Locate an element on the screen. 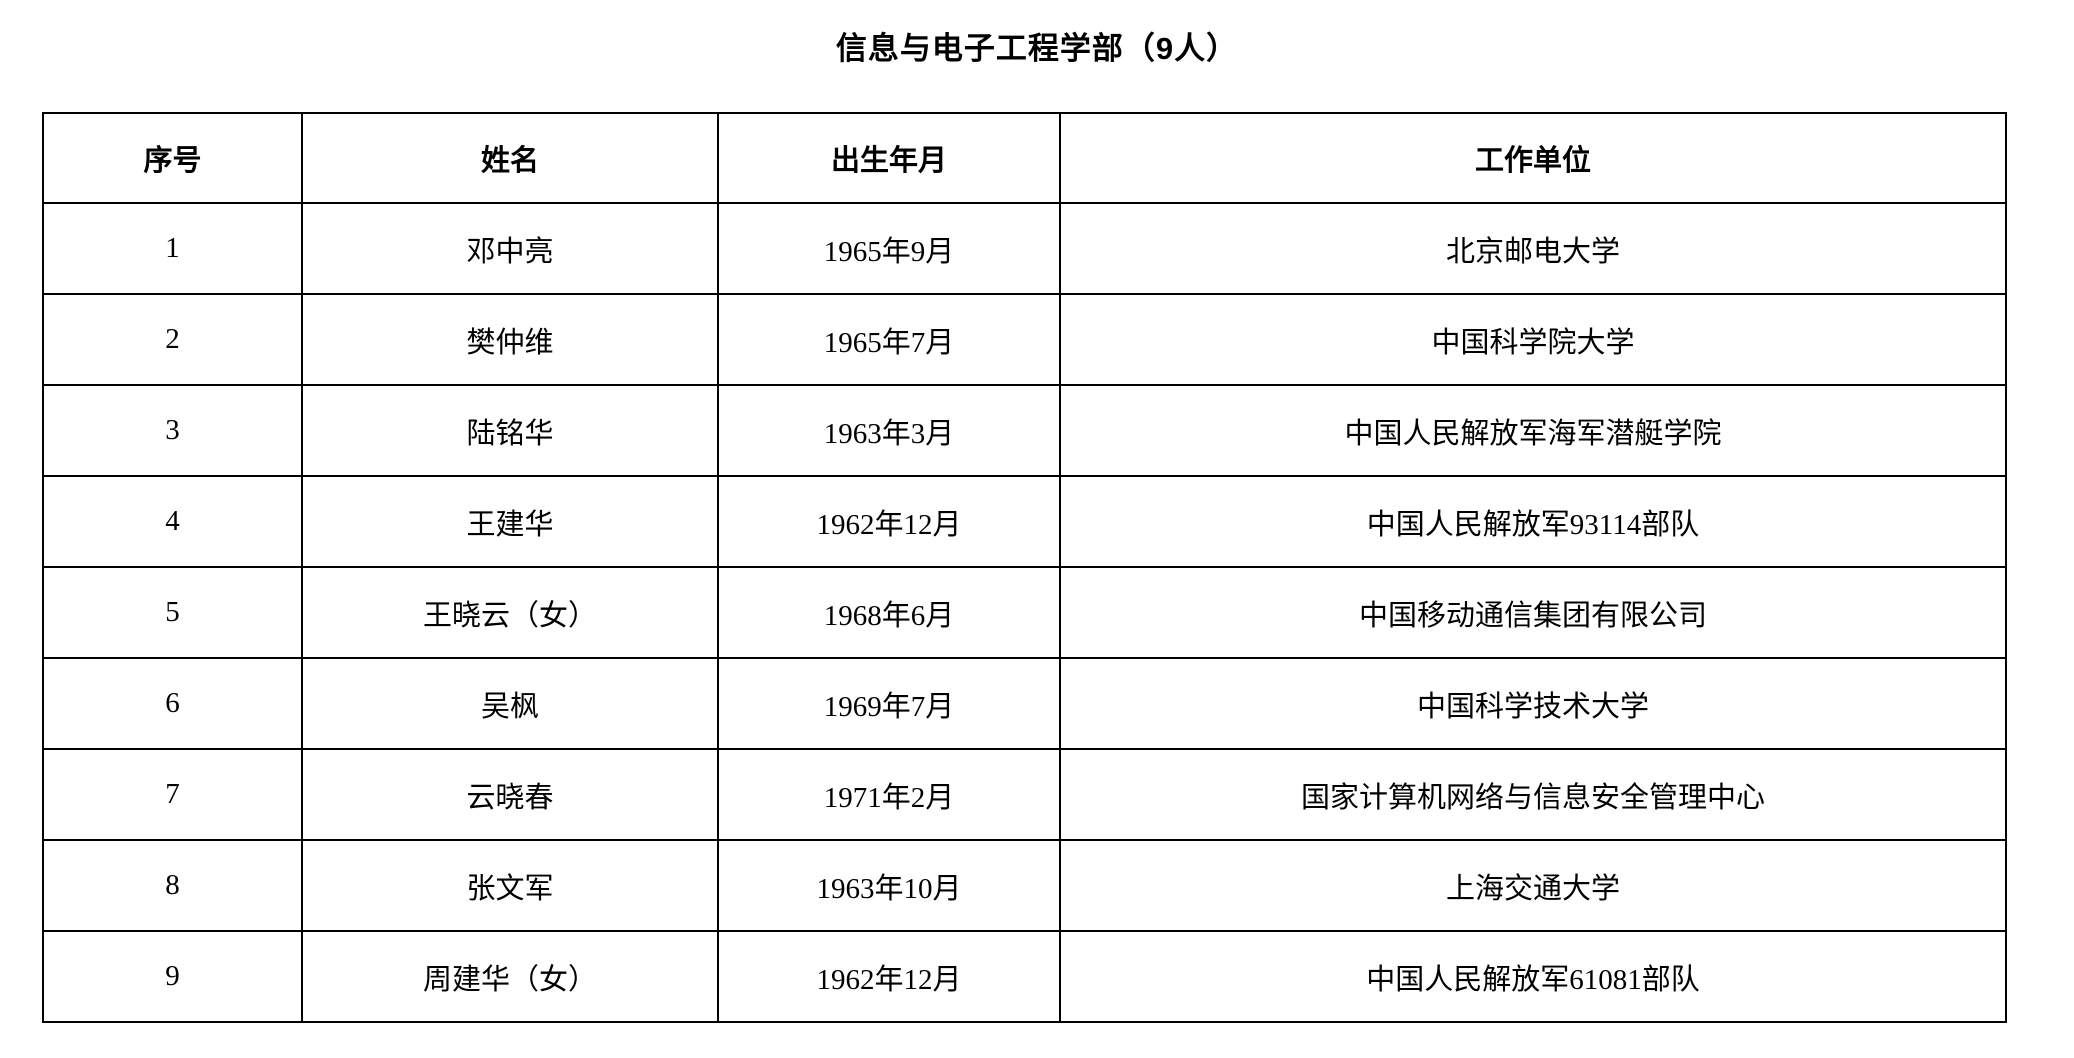 Image resolution: width=2074 pixels, height=1058 pixels. cell-birth: 1971年2月 is located at coordinates (889, 794).